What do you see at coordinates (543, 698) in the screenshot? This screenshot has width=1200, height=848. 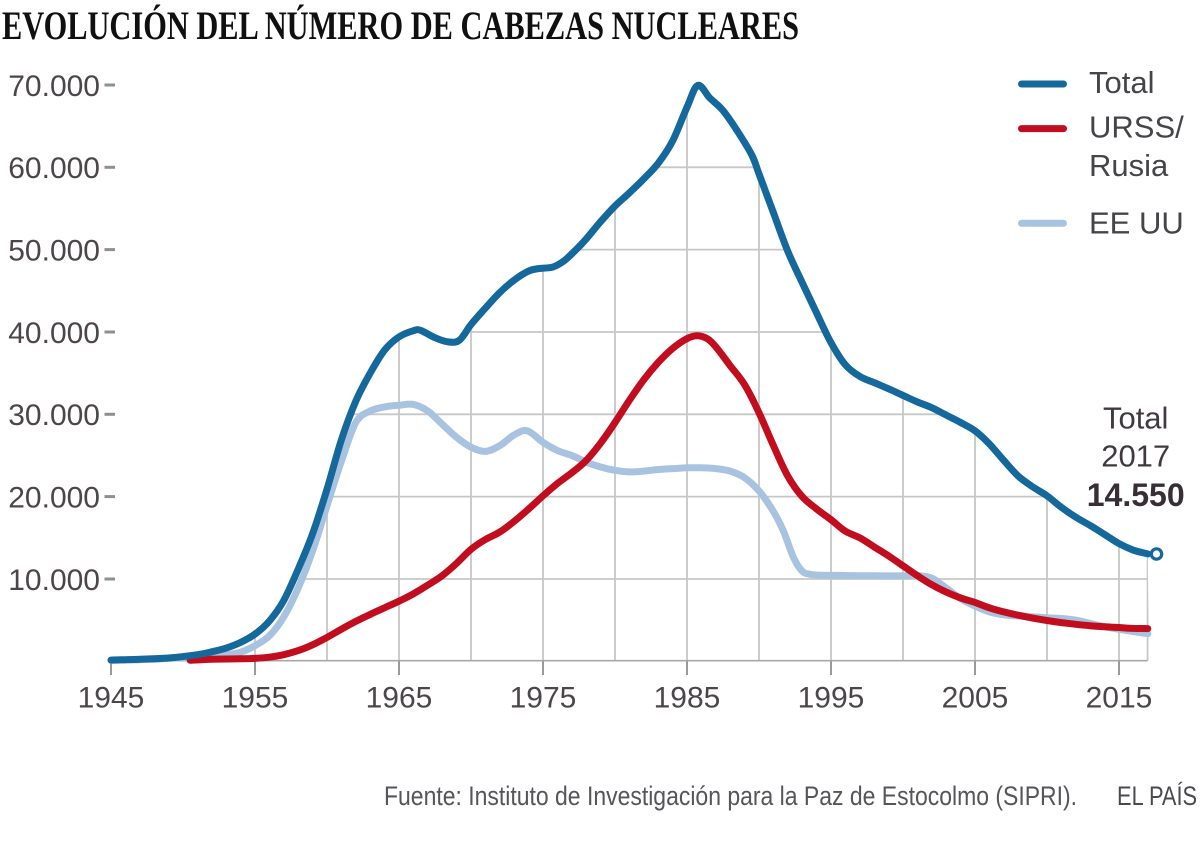 I see `svg-text: 1975` at bounding box center [543, 698].